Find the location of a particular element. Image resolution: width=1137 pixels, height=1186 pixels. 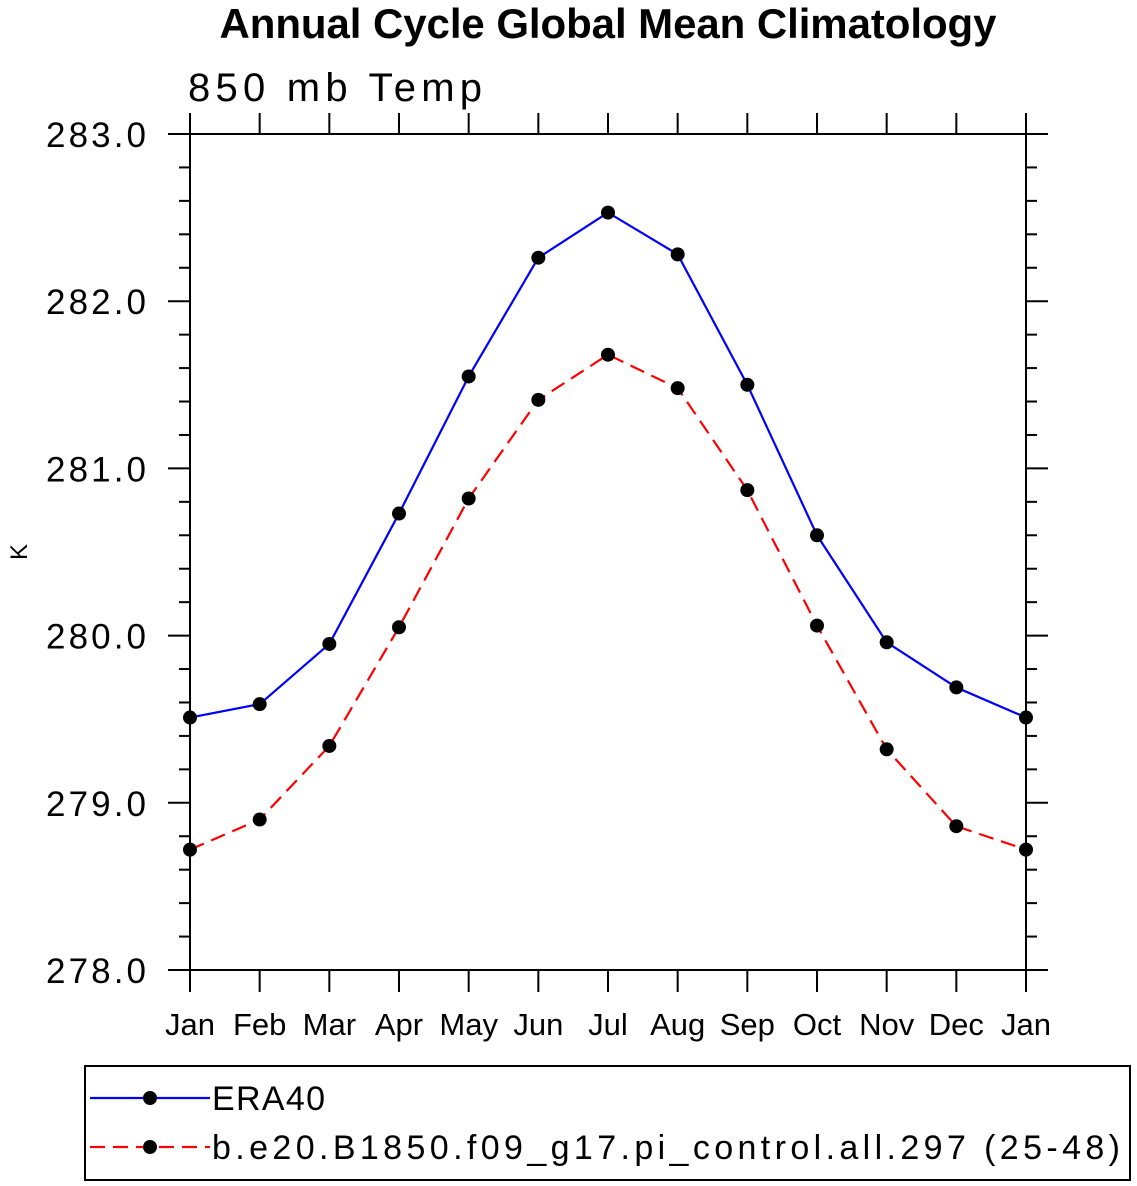

x-tick-label: Sep is located at coordinates (747, 1024).